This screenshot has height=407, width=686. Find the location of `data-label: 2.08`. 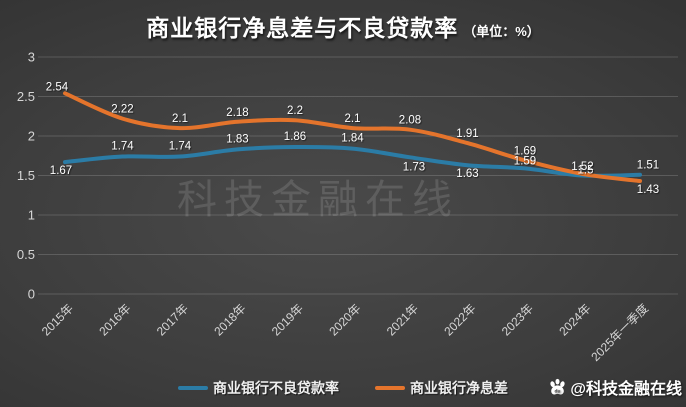

data-label: 2.08 is located at coordinates (410, 121).